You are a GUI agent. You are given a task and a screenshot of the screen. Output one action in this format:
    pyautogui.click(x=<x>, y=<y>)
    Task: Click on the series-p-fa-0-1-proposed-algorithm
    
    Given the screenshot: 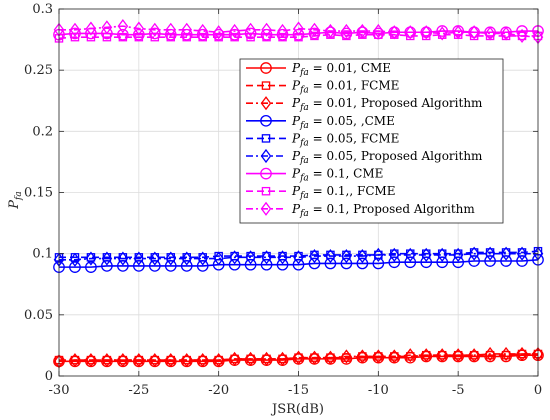 What is the action you would take?
    pyautogui.click(x=298, y=32)
    